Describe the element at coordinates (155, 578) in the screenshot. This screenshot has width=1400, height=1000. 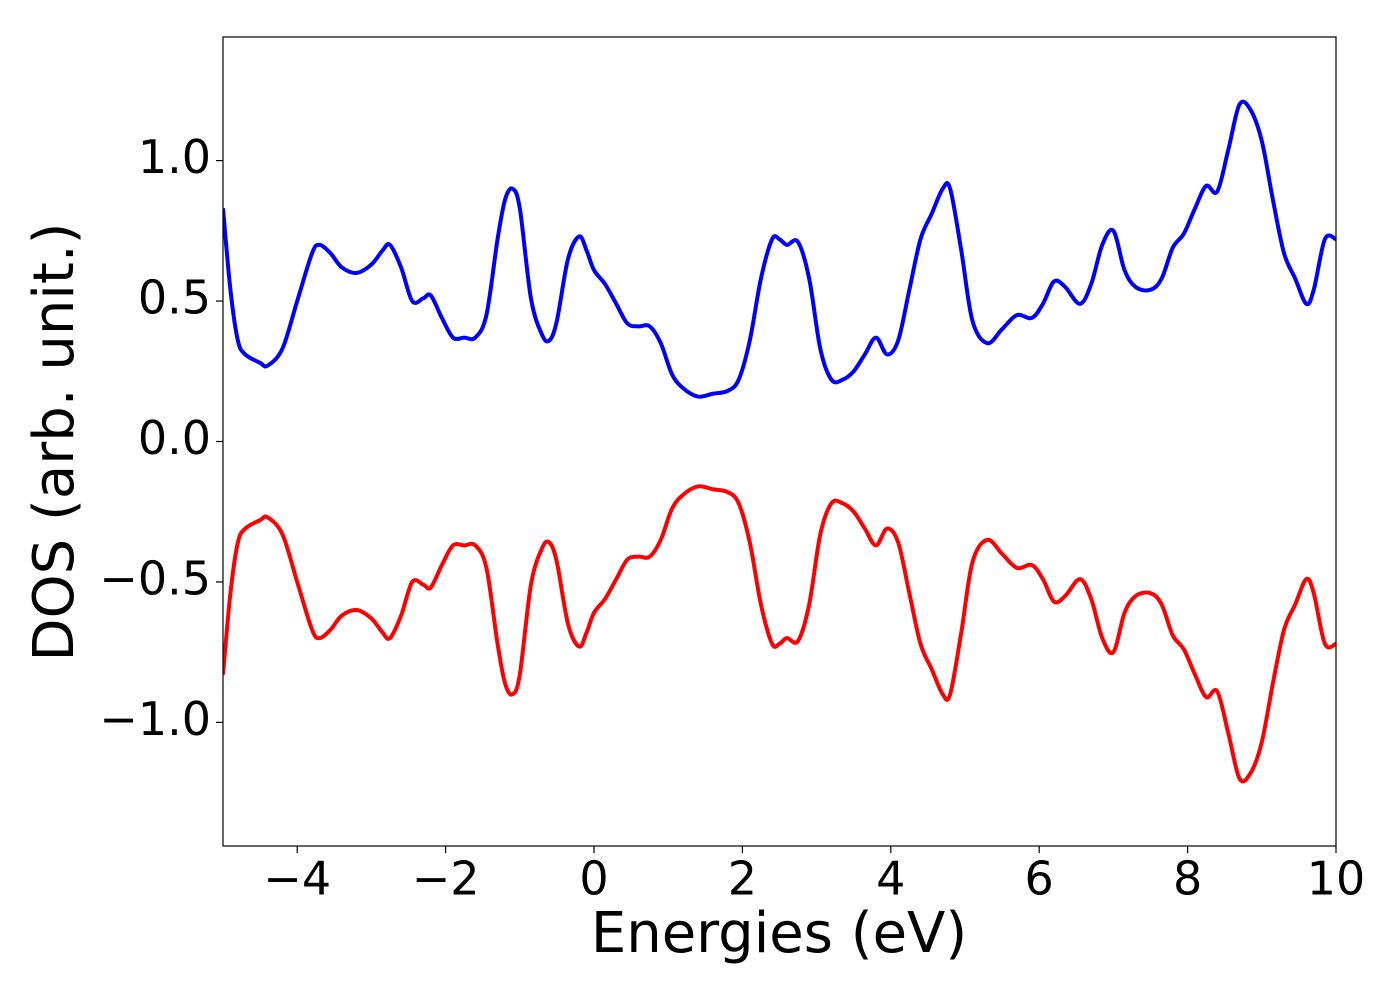
I see `y-tick-label: −0.5` at that location.